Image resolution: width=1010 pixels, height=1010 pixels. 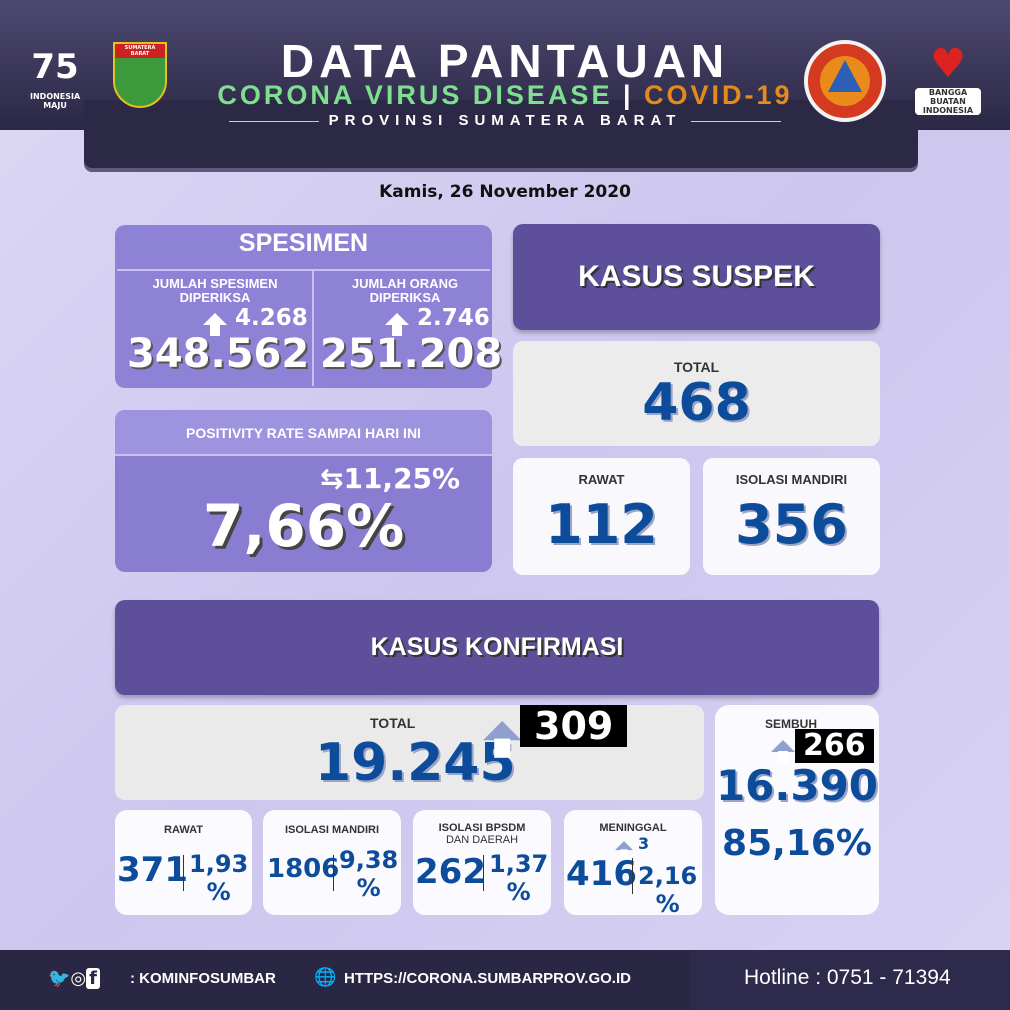 I want to click on social-icons: 🐦◎ f, so click(x=74, y=978).